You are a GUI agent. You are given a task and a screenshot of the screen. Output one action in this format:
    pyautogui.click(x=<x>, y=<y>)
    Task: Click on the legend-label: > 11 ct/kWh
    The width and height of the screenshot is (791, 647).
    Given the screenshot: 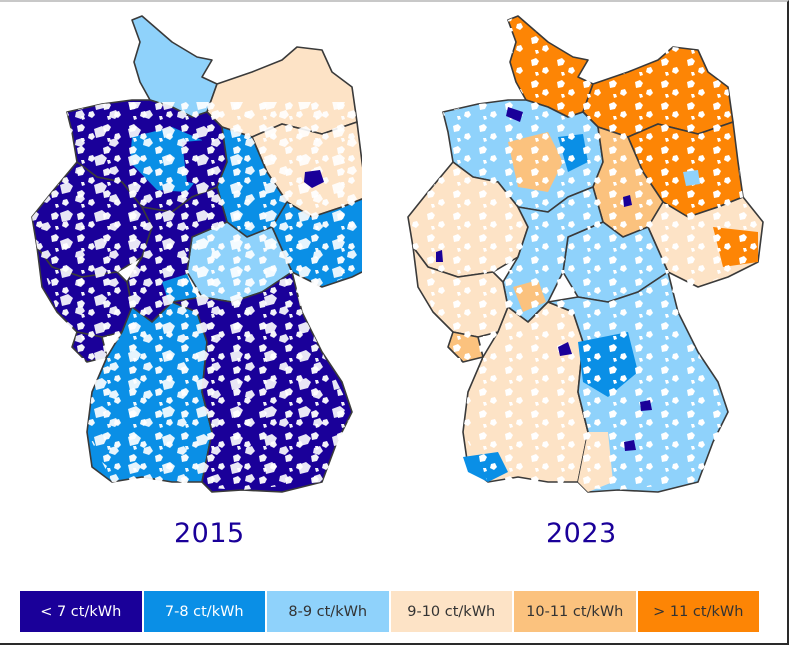 What is the action you would take?
    pyautogui.click(x=698, y=611)
    